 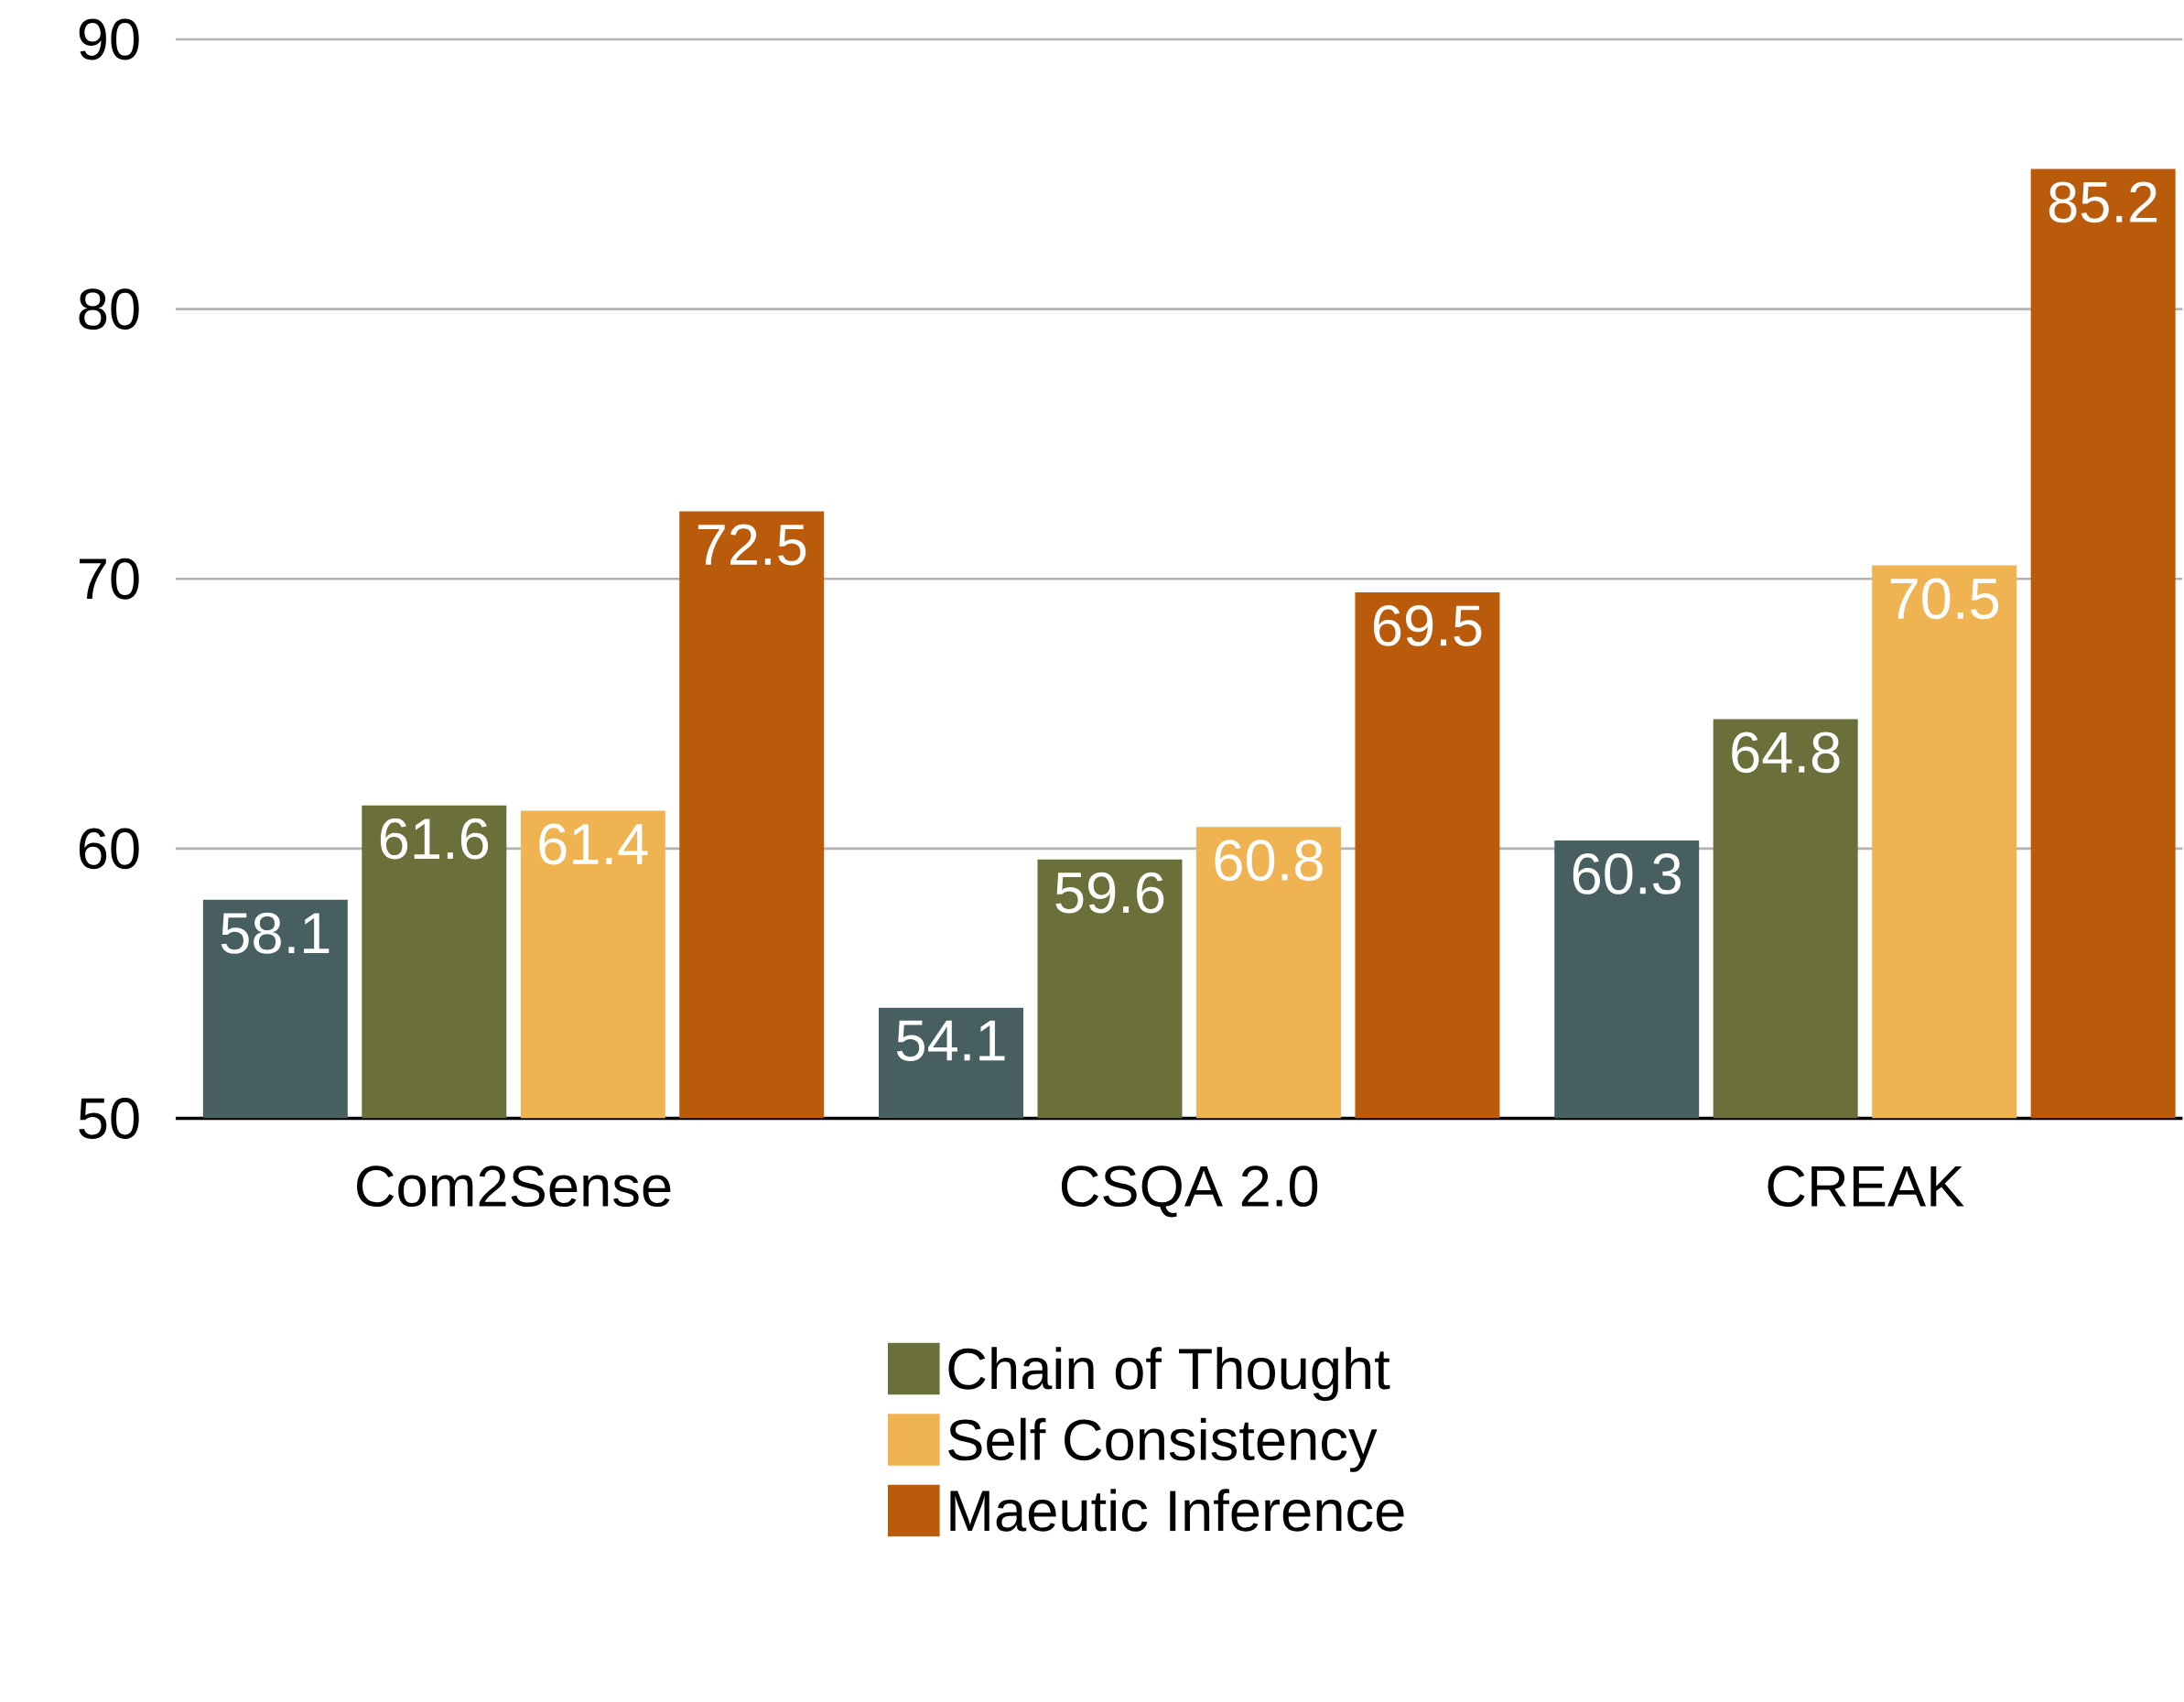 I want to click on y-tick-label: 70, so click(x=109, y=579).